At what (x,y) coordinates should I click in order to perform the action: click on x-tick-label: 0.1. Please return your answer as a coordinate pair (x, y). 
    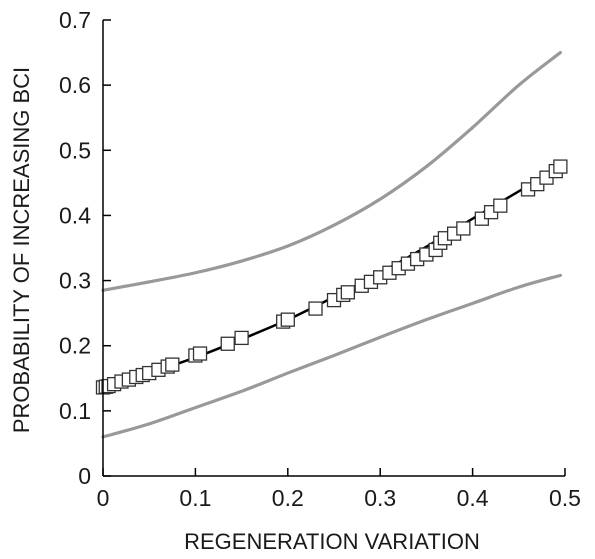
    Looking at the image, I should click on (195, 498).